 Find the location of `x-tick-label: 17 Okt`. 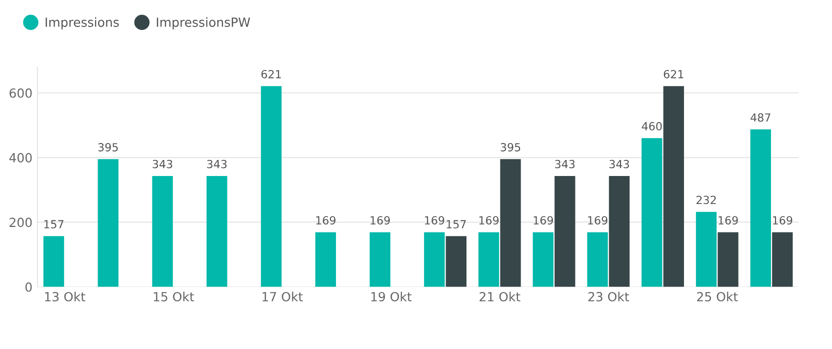

x-tick-label: 17 Okt is located at coordinates (282, 297).